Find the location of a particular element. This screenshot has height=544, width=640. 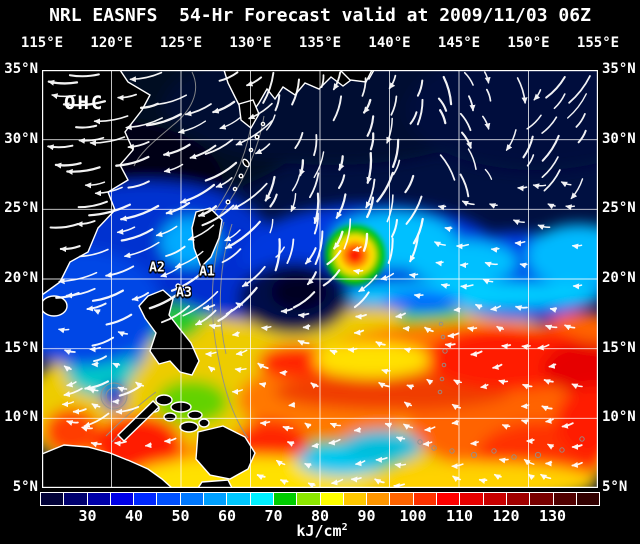

land-taiwan is located at coordinates (207, 238).